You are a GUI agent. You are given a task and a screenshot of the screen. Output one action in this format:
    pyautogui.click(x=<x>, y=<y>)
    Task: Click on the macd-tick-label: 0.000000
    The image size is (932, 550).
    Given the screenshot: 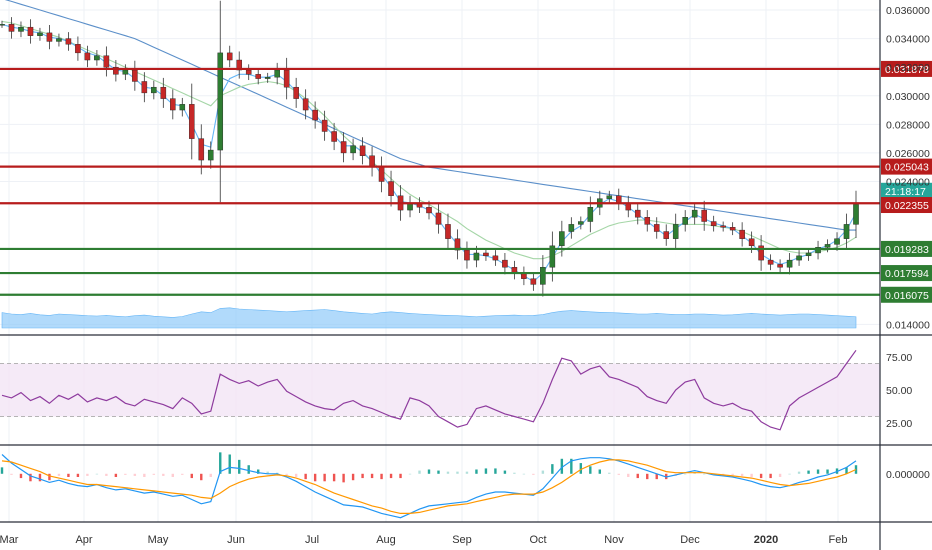 What is the action you would take?
    pyautogui.click(x=908, y=475)
    